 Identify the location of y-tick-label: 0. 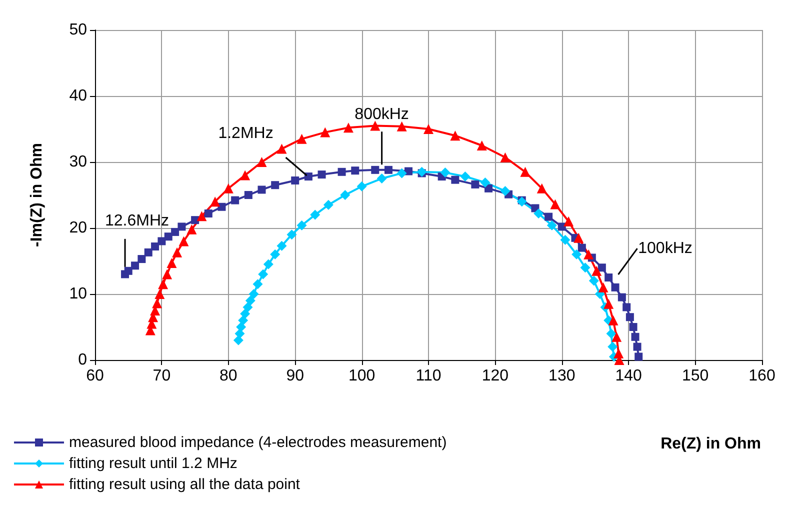
(83, 360).